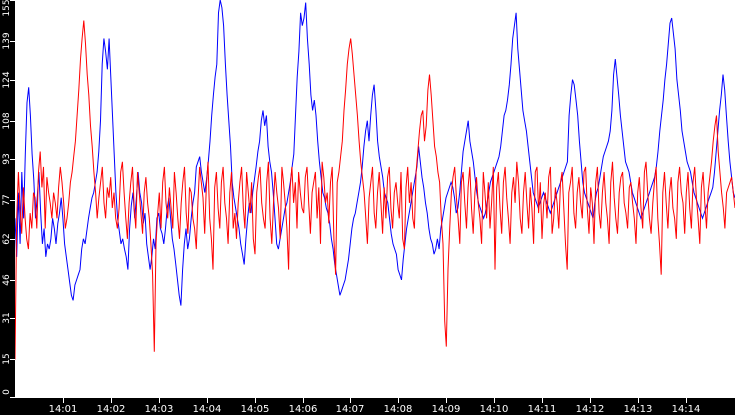 The width and height of the screenshot is (735, 415). I want to click on y-axis, so click(7, 207).